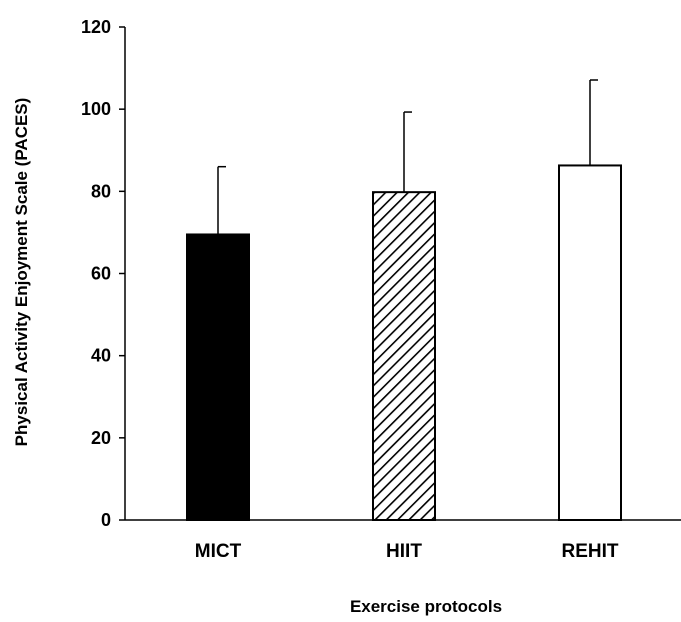 This screenshot has width=681, height=622. What do you see at coordinates (404, 356) in the screenshot?
I see `bar-hiit` at bounding box center [404, 356].